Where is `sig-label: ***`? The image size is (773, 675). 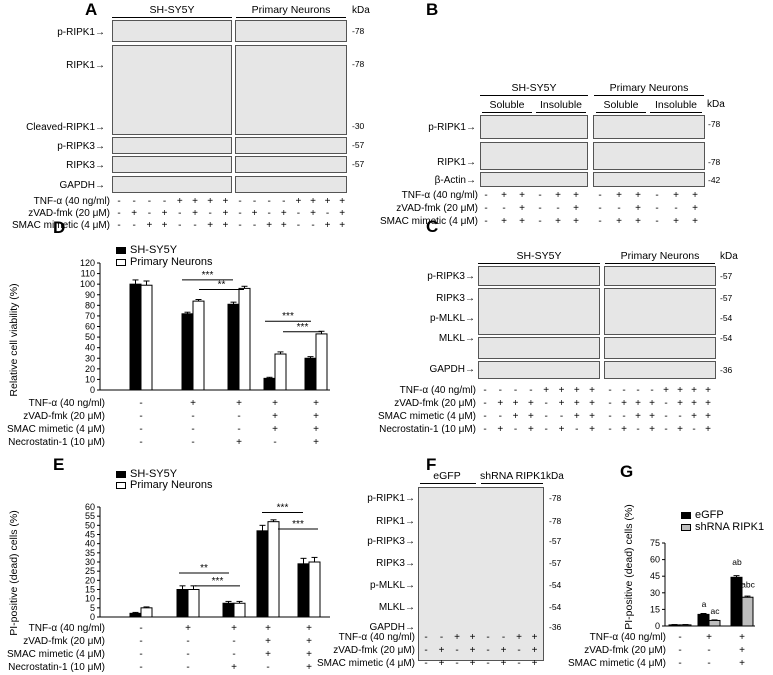 sig-label: *** is located at coordinates (283, 508).